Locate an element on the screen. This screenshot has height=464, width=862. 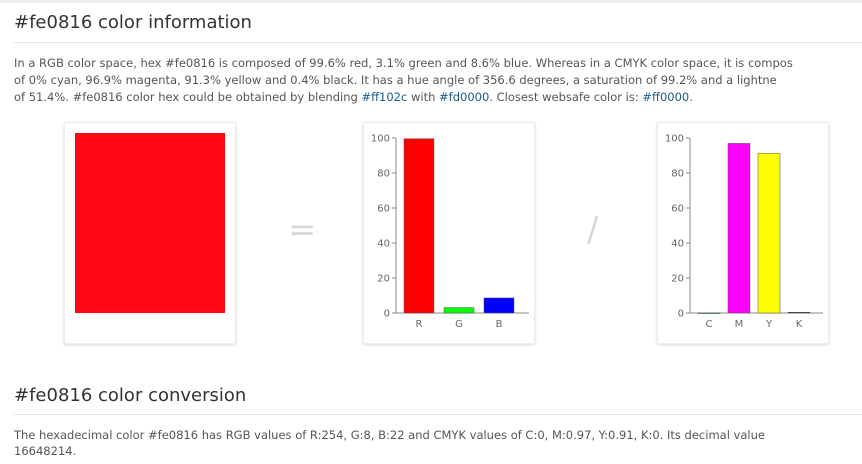
slash-sign: / is located at coordinates (593, 230).